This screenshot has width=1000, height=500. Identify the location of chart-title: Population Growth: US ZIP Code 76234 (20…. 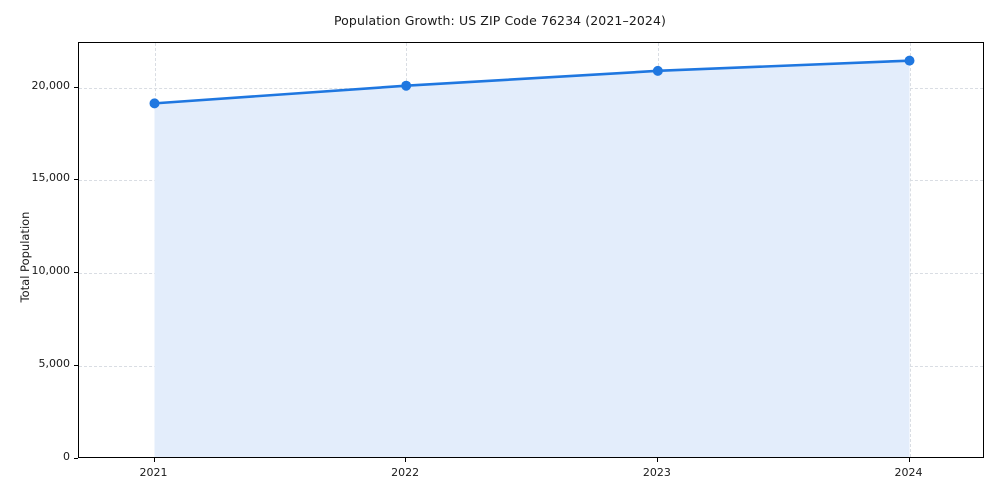
(500, 20).